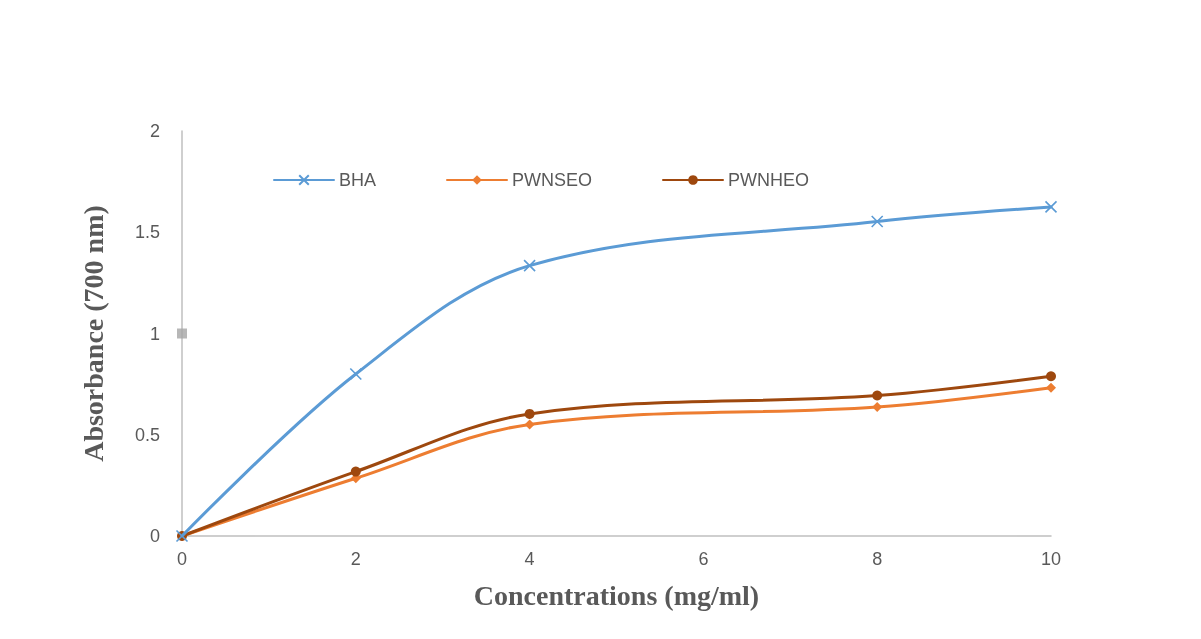 The height and width of the screenshot is (639, 1201). Describe the element at coordinates (703, 559) in the screenshot. I see `x-tick-label: 6` at that location.